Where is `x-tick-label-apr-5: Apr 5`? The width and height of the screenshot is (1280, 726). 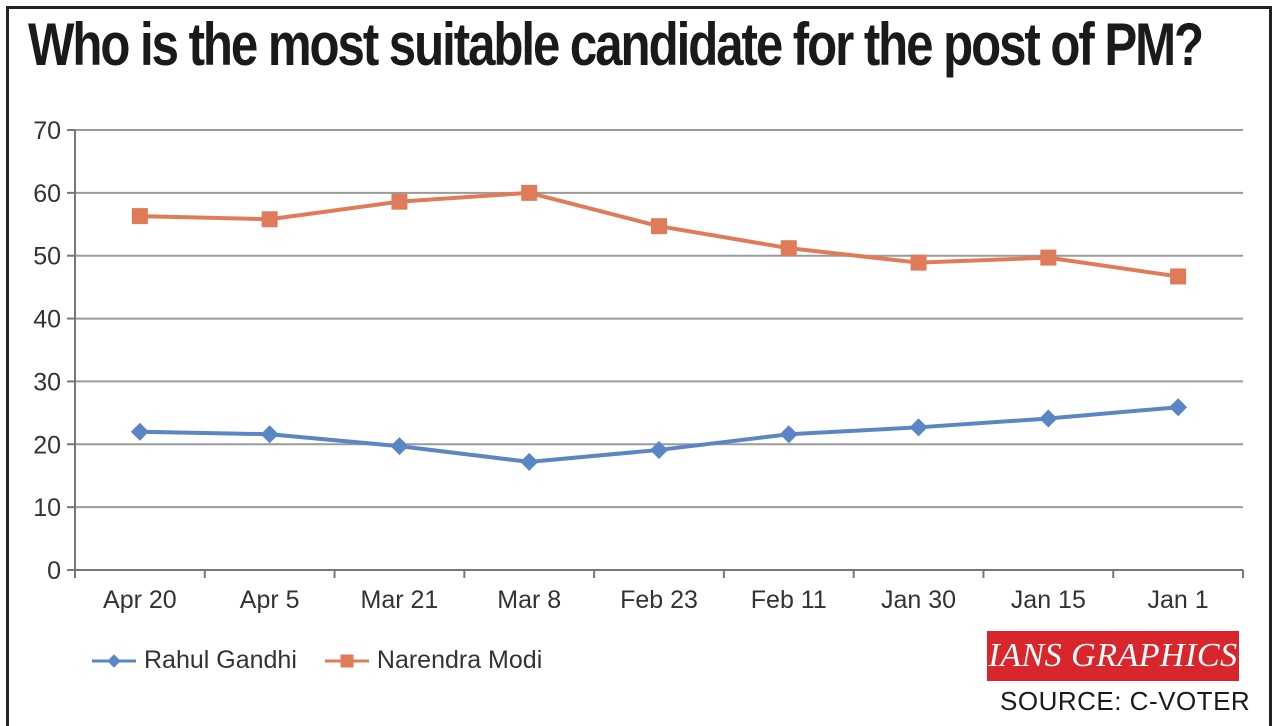 x-tick-label-apr-5: Apr 5 is located at coordinates (270, 600).